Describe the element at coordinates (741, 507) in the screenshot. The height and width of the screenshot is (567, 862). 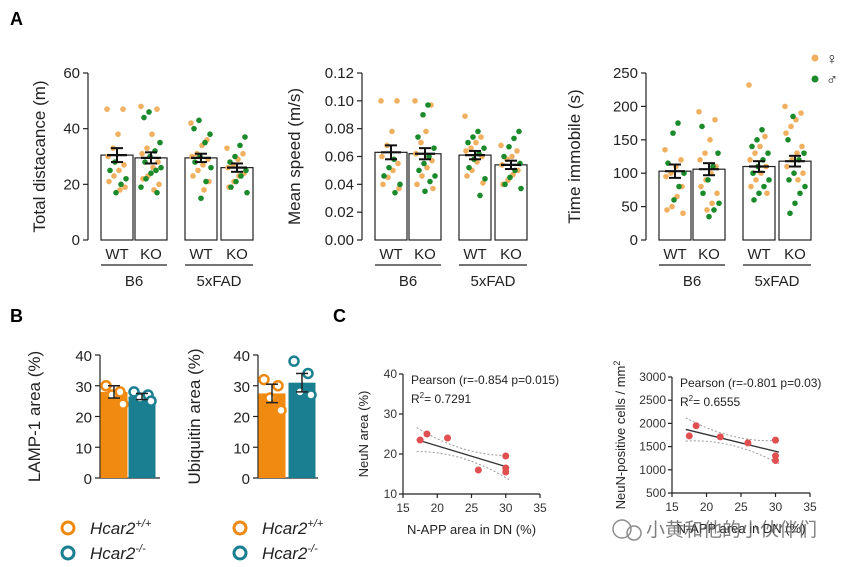
I see `x-tick-label: 25` at that location.